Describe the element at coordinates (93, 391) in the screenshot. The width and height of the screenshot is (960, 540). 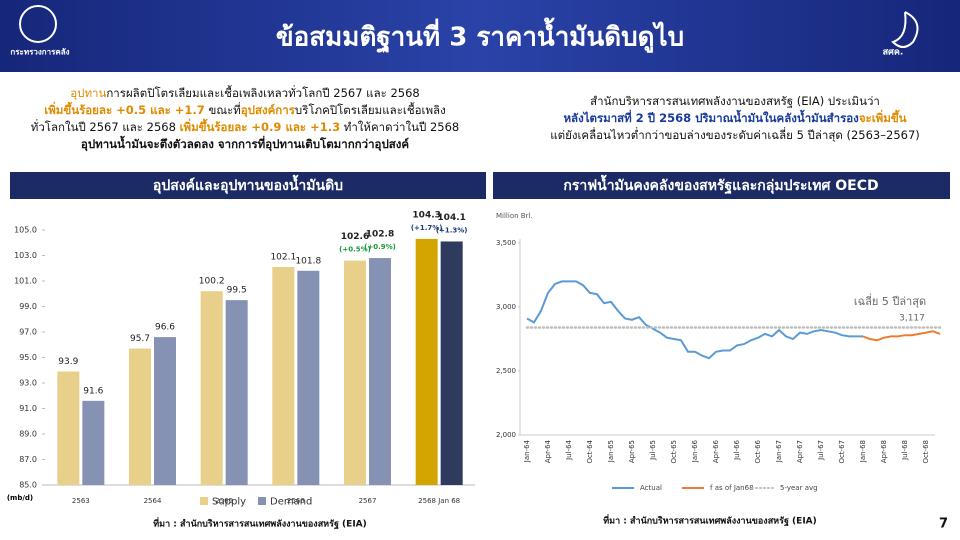
I see `value-label: 91.6` at that location.